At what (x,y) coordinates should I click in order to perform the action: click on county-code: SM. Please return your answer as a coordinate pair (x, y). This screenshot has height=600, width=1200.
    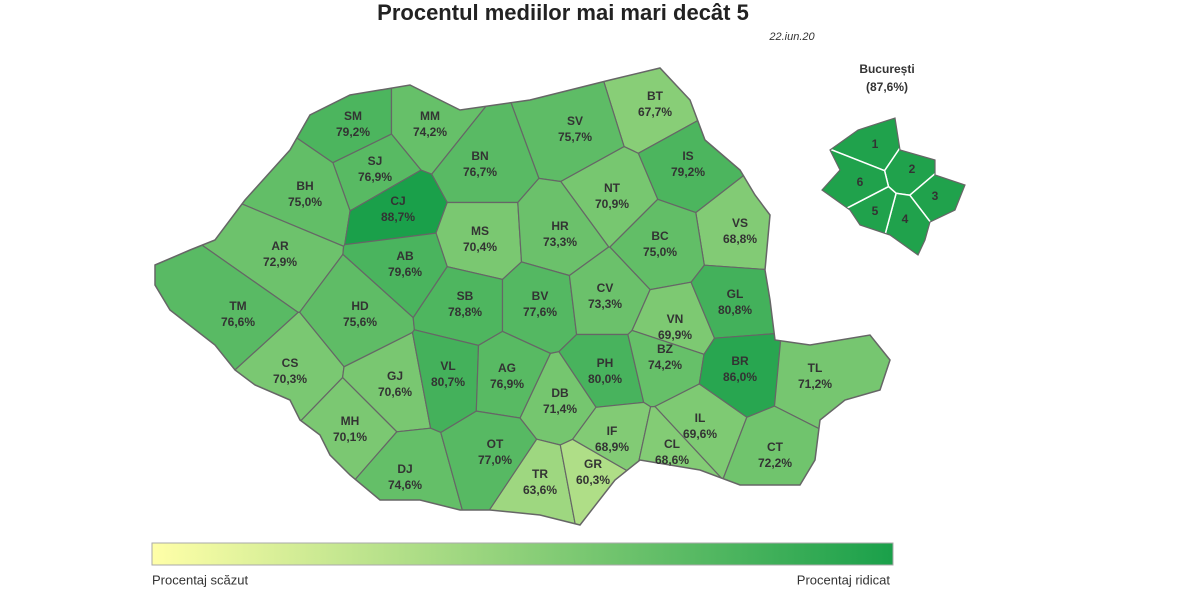
    Looking at the image, I should click on (353, 116).